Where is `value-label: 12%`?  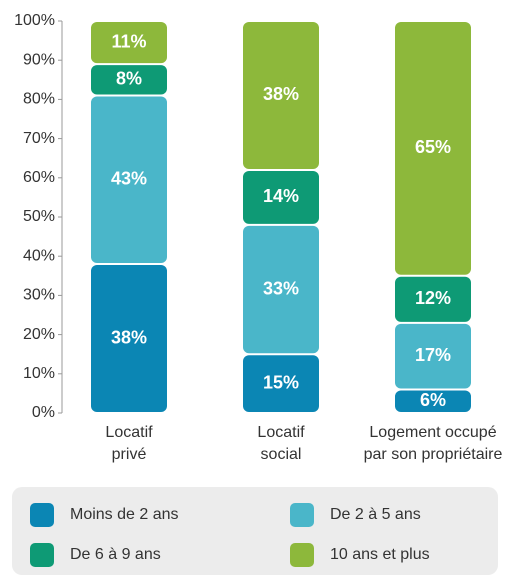 value-label: 12% is located at coordinates (433, 298).